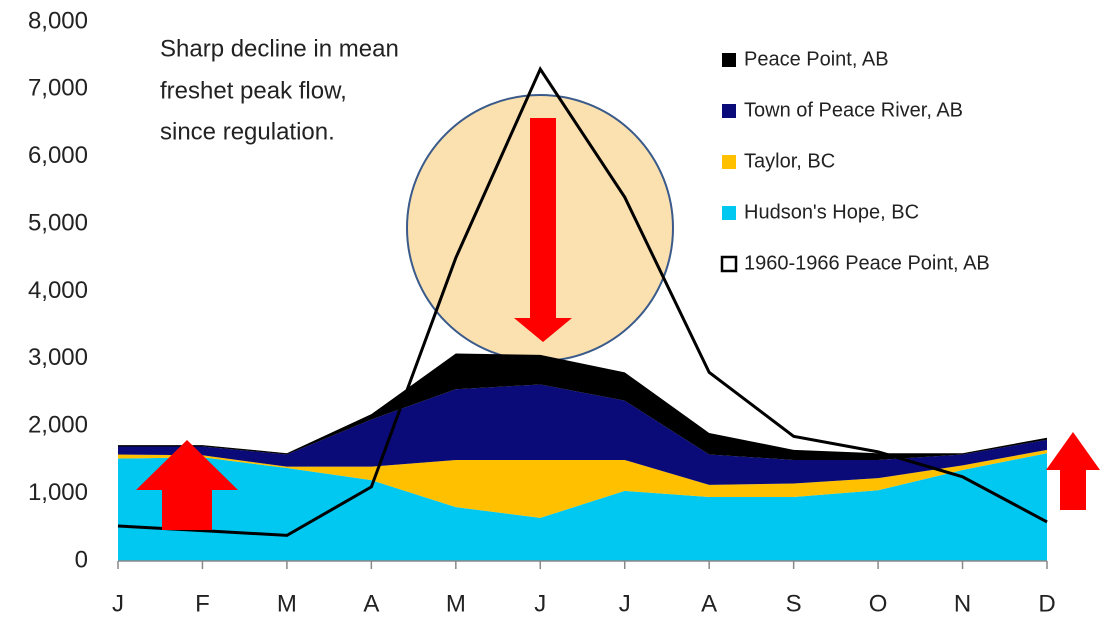 The image size is (1100, 617). What do you see at coordinates (1046, 603) in the screenshot?
I see `x-tick-label: D` at bounding box center [1046, 603].